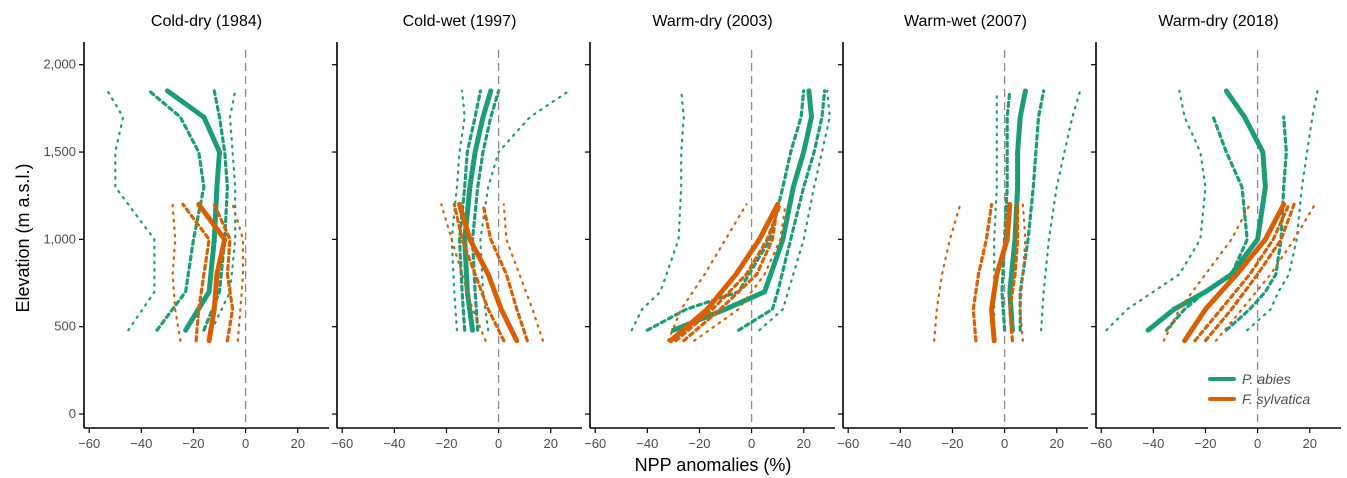 The image size is (1347, 478). What do you see at coordinates (460, 21) in the screenshot?
I see `panel-title: Cold-wet (1997)` at bounding box center [460, 21].